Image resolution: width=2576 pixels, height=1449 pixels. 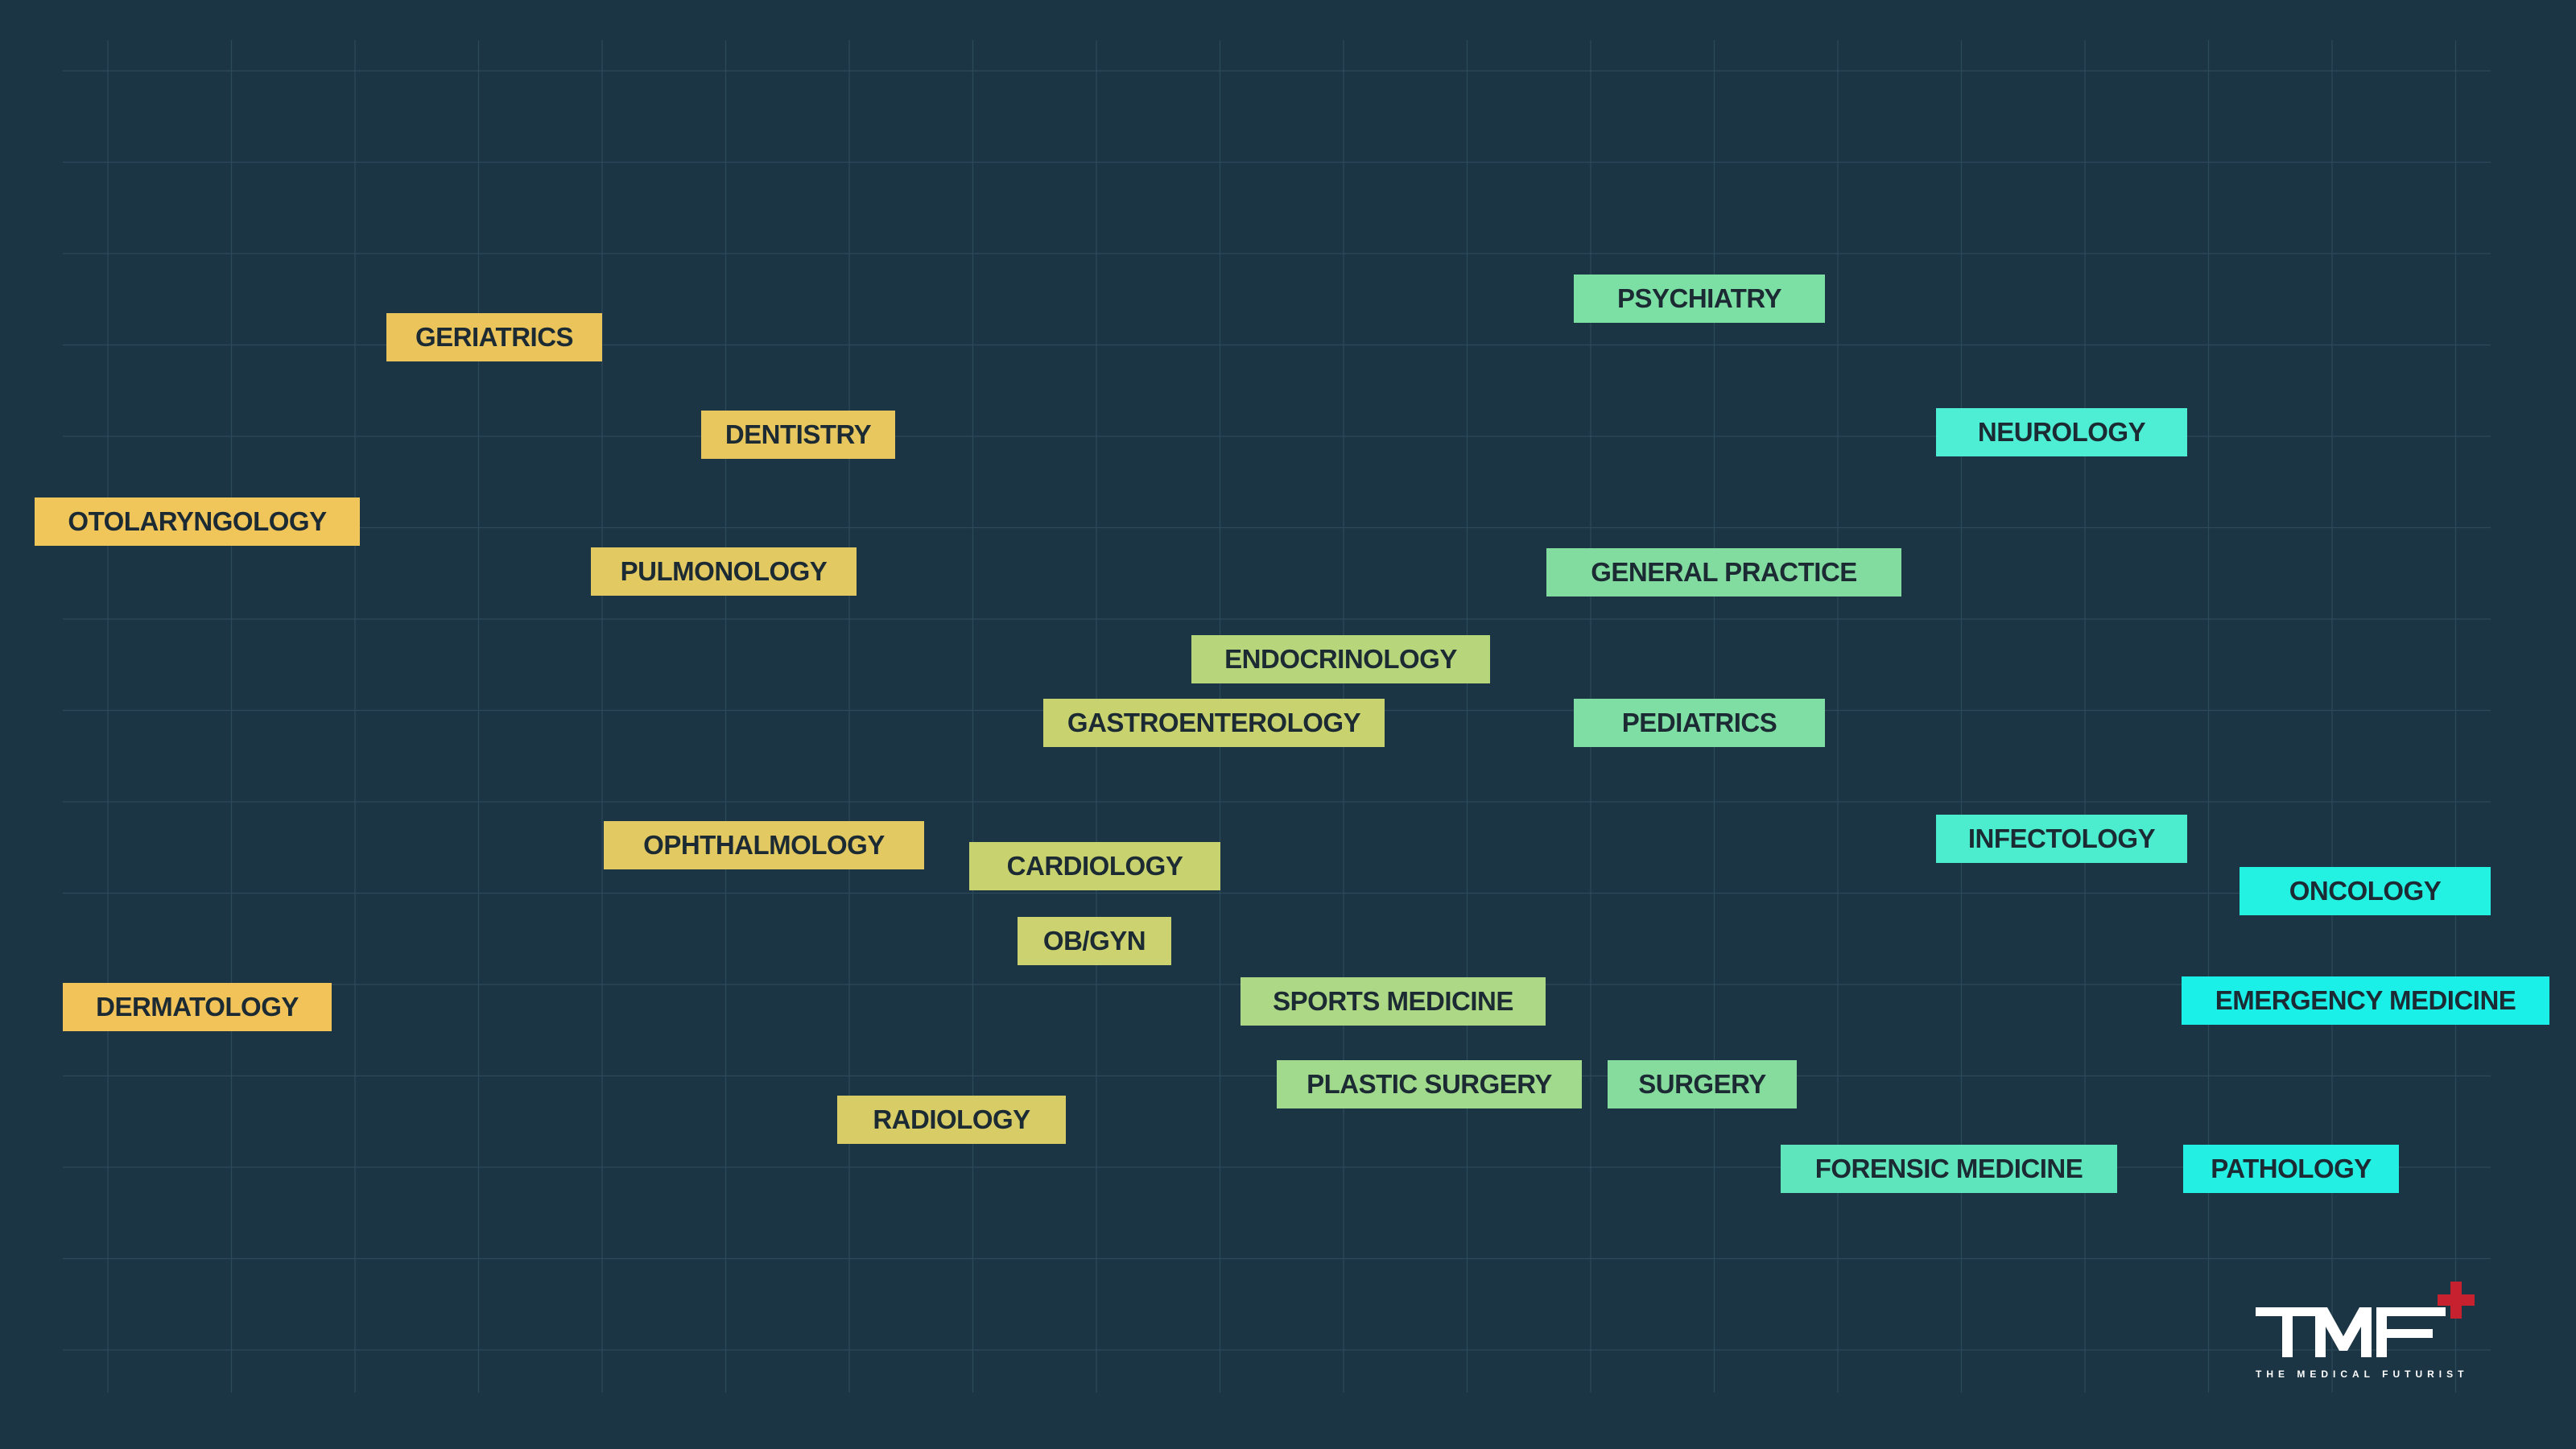 What do you see at coordinates (2365, 891) in the screenshot?
I see `tag-oncology: ONCOLOGY` at bounding box center [2365, 891].